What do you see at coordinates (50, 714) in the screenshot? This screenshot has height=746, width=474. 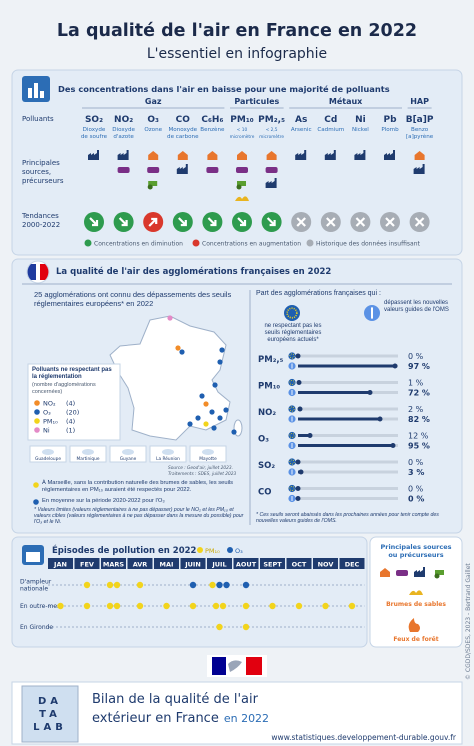 I see `cover` at bounding box center [50, 714].